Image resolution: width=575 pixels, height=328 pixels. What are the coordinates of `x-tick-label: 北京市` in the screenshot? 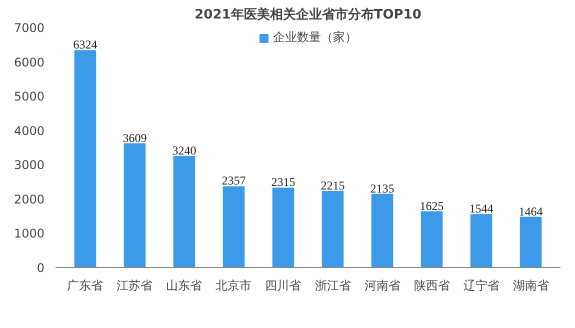 It's located at (234, 285).